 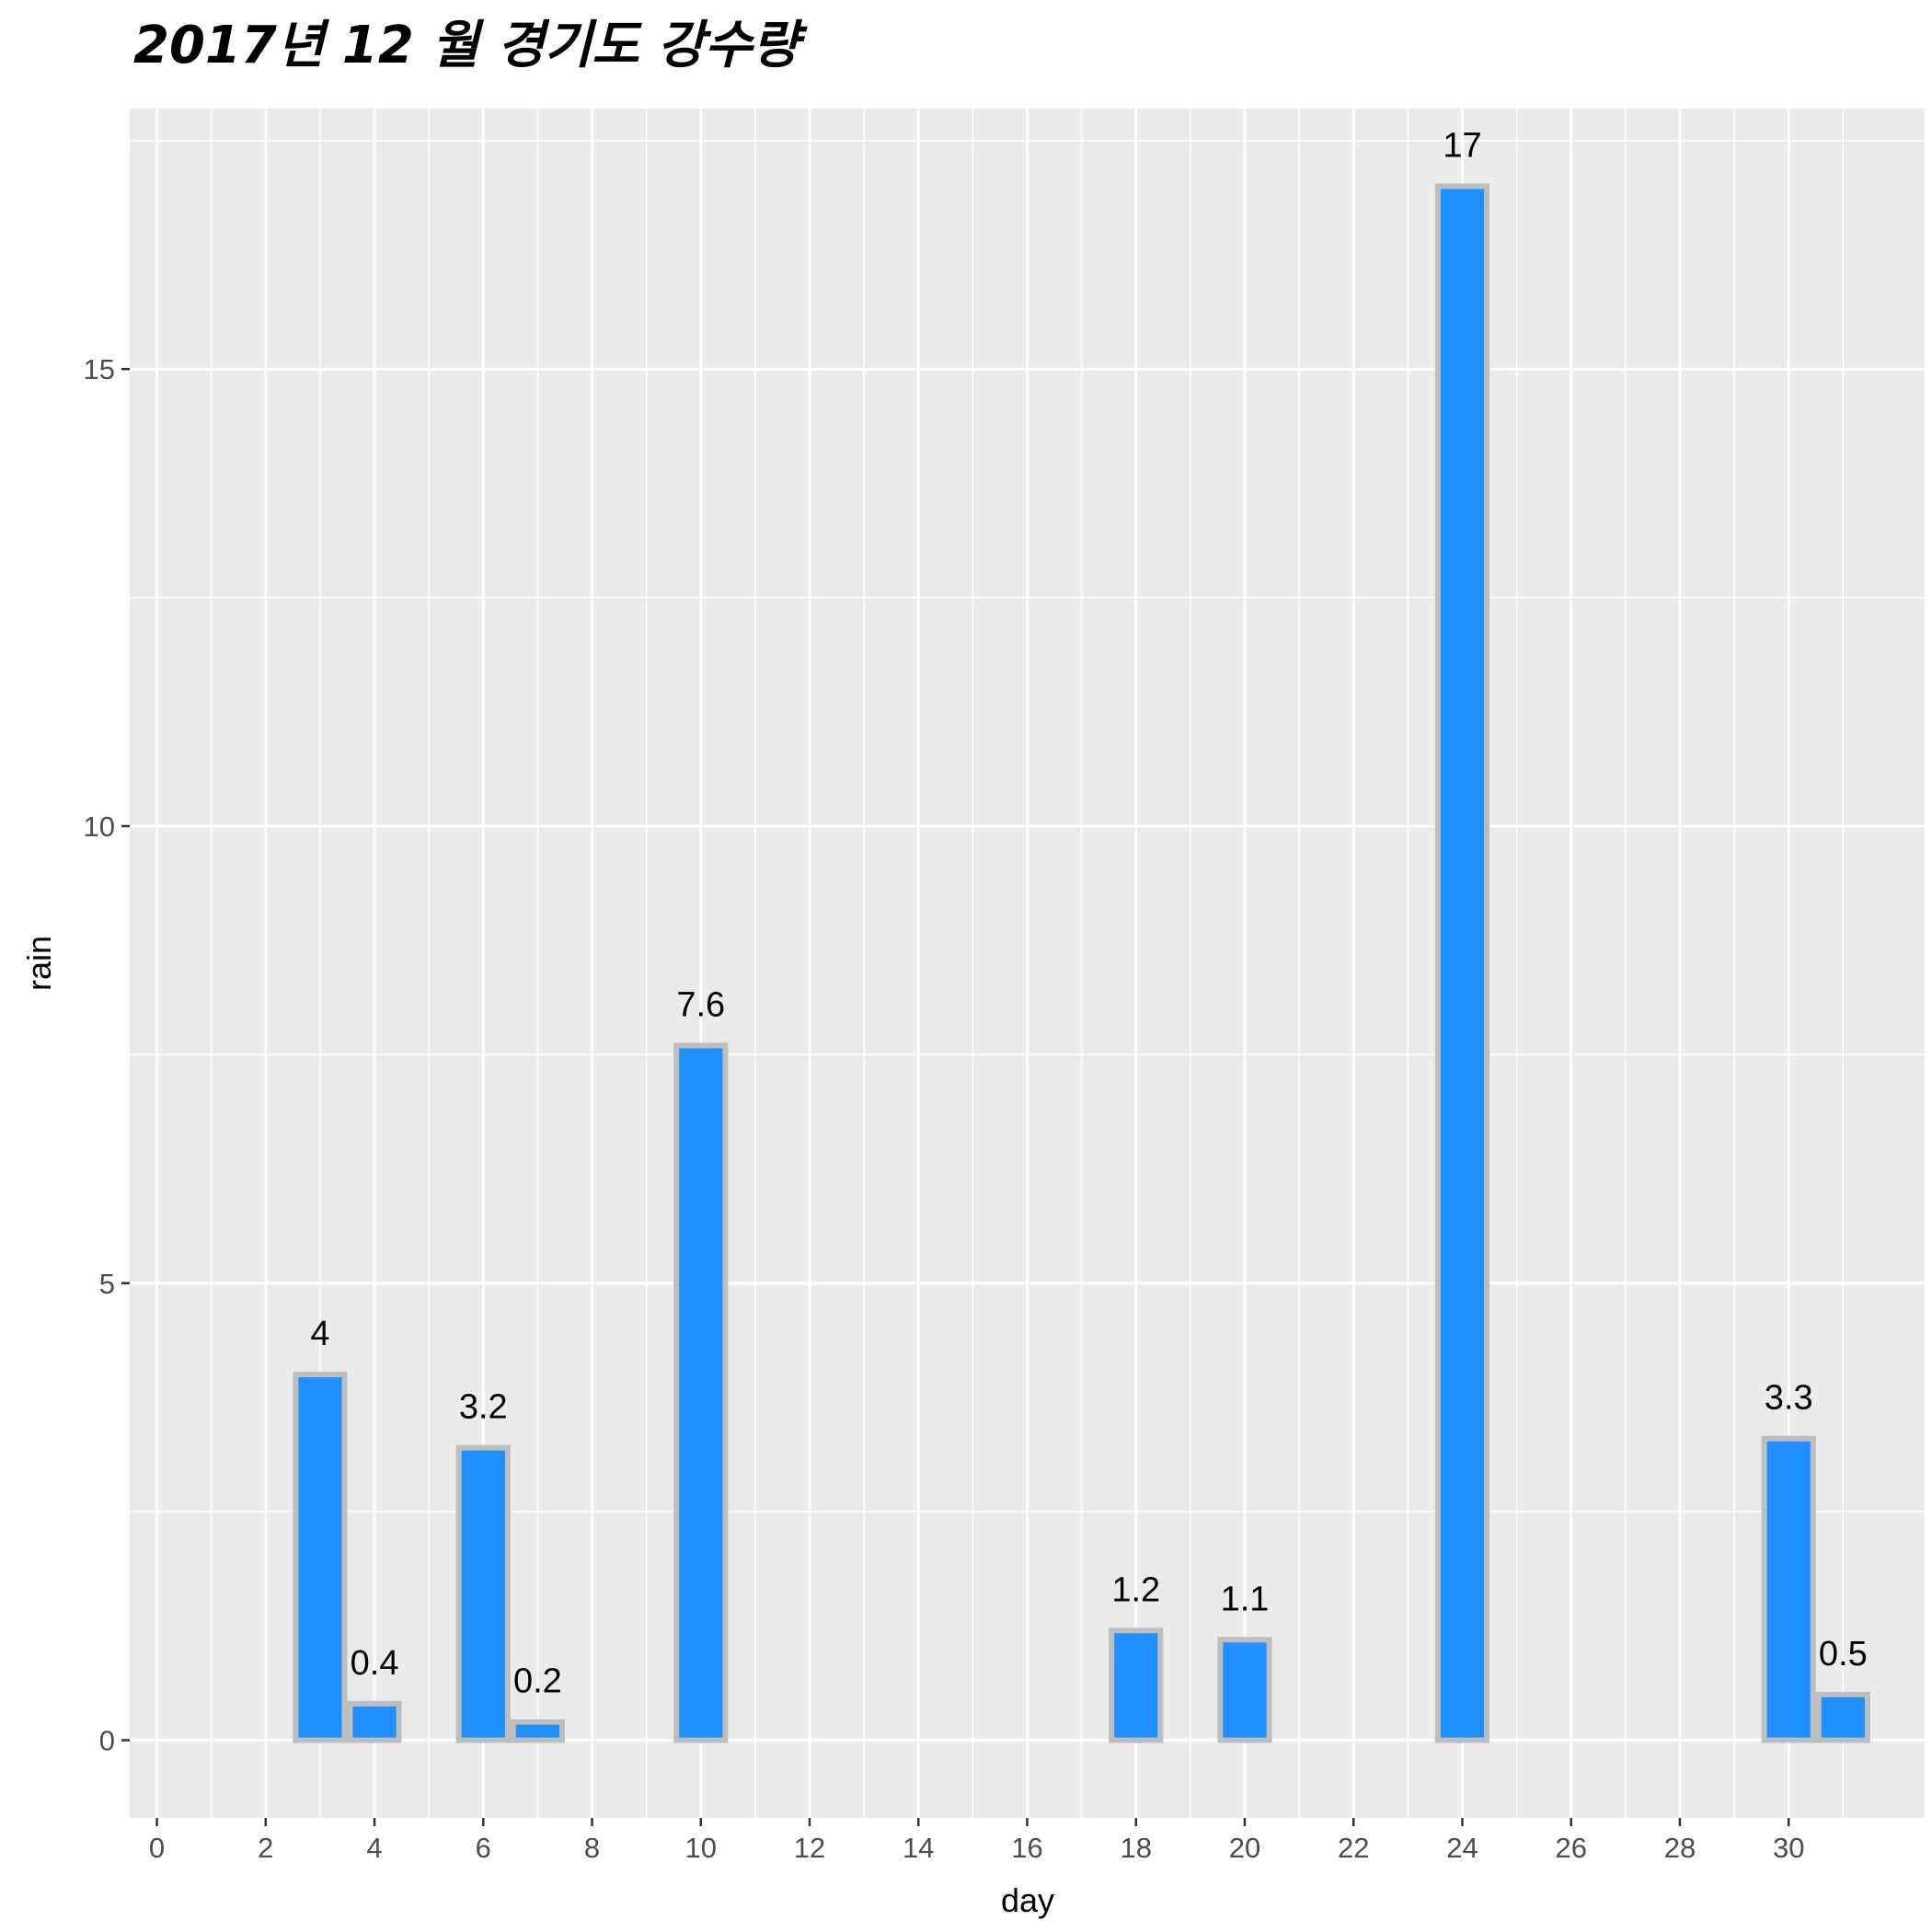 What do you see at coordinates (1136, 1848) in the screenshot?
I see `x-tick-label: 18` at bounding box center [1136, 1848].